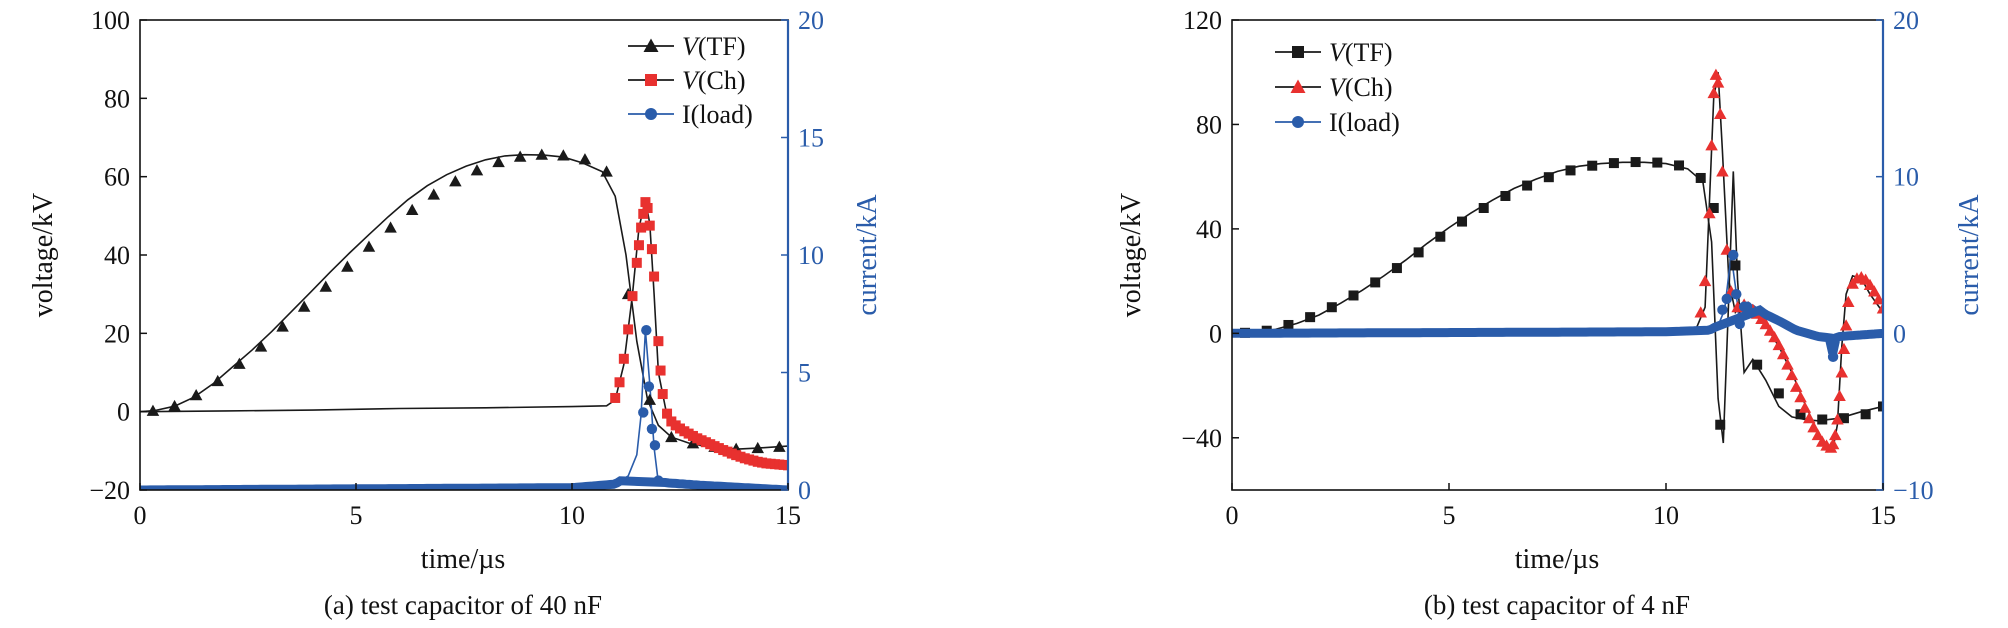  What do you see at coordinates (1131, 255) in the screenshot?
I see `y-axis-label-b: voltage/kV` at bounding box center [1131, 255].